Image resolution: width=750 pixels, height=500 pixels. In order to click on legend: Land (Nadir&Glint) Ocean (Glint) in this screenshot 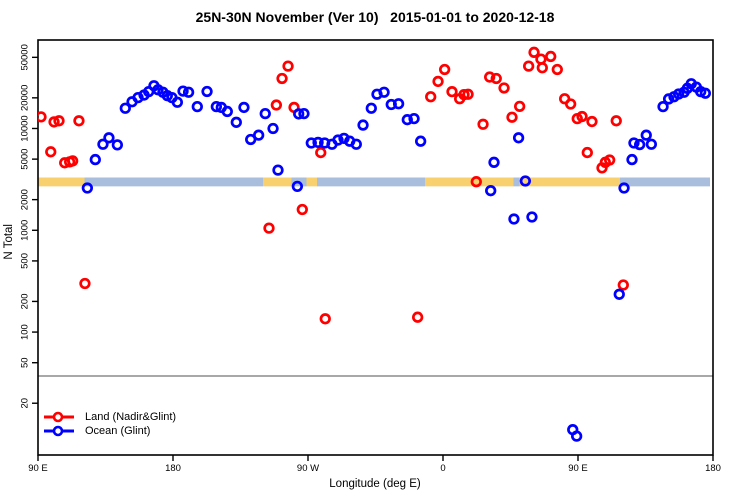, I will do `click(109, 424)`.